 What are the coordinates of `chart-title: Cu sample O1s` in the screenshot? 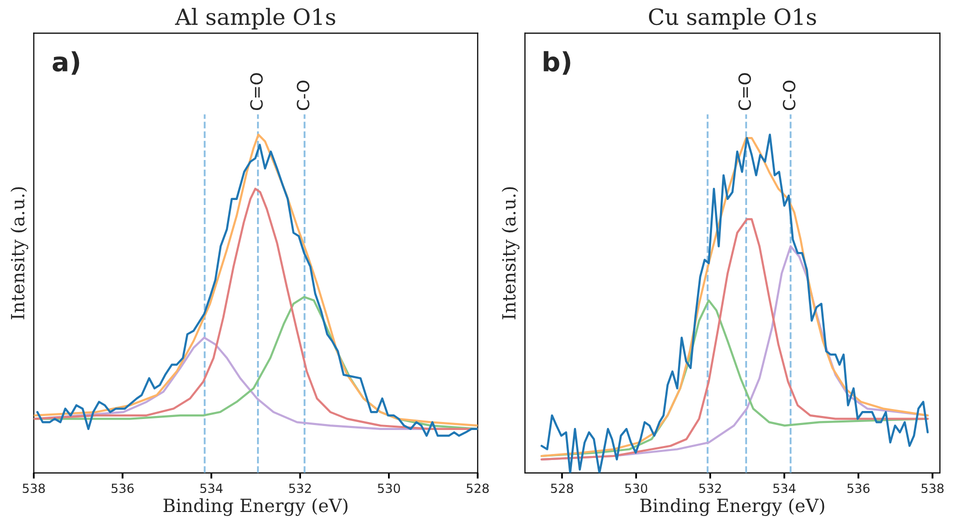 It's located at (732, 19).